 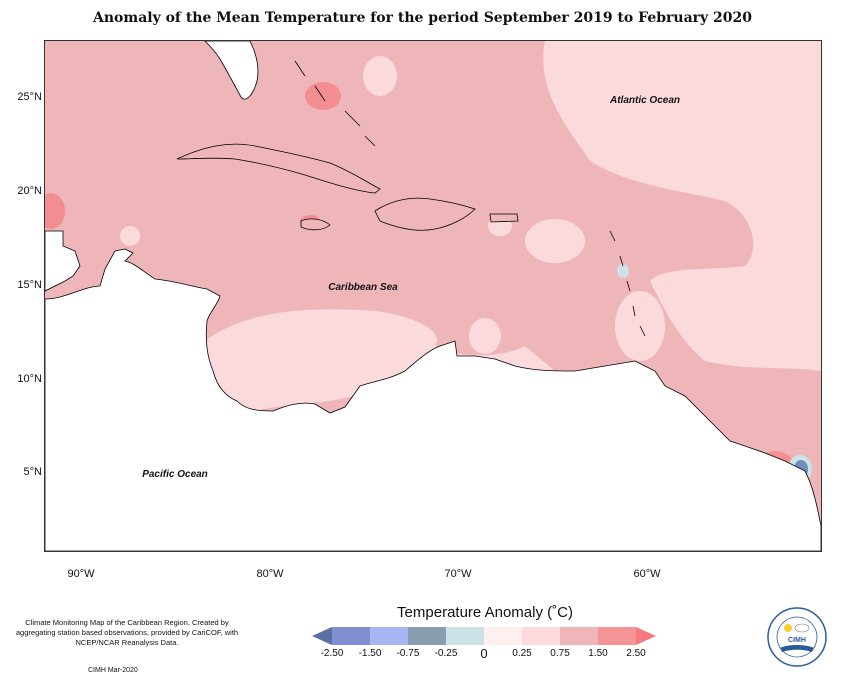 What do you see at coordinates (458, 574) in the screenshot?
I see `lon-label-70w: 70°W` at bounding box center [458, 574].